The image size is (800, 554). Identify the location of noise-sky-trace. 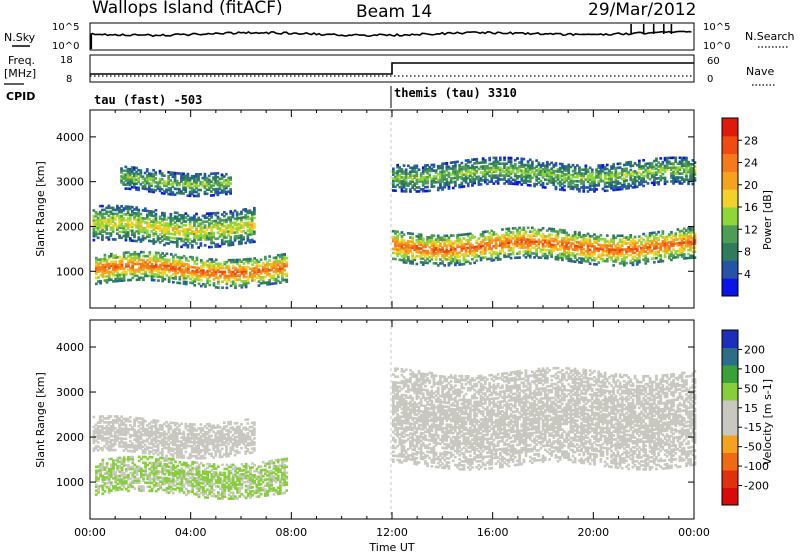
(390, 34).